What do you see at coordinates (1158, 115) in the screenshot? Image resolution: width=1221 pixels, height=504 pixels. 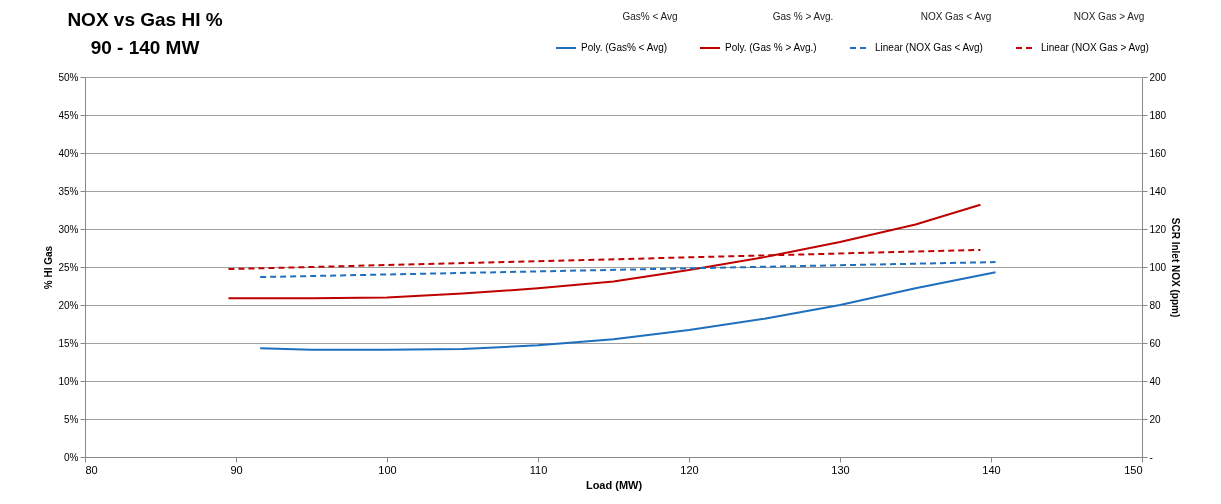 I see `y2-tick-label: 180` at bounding box center [1158, 115].